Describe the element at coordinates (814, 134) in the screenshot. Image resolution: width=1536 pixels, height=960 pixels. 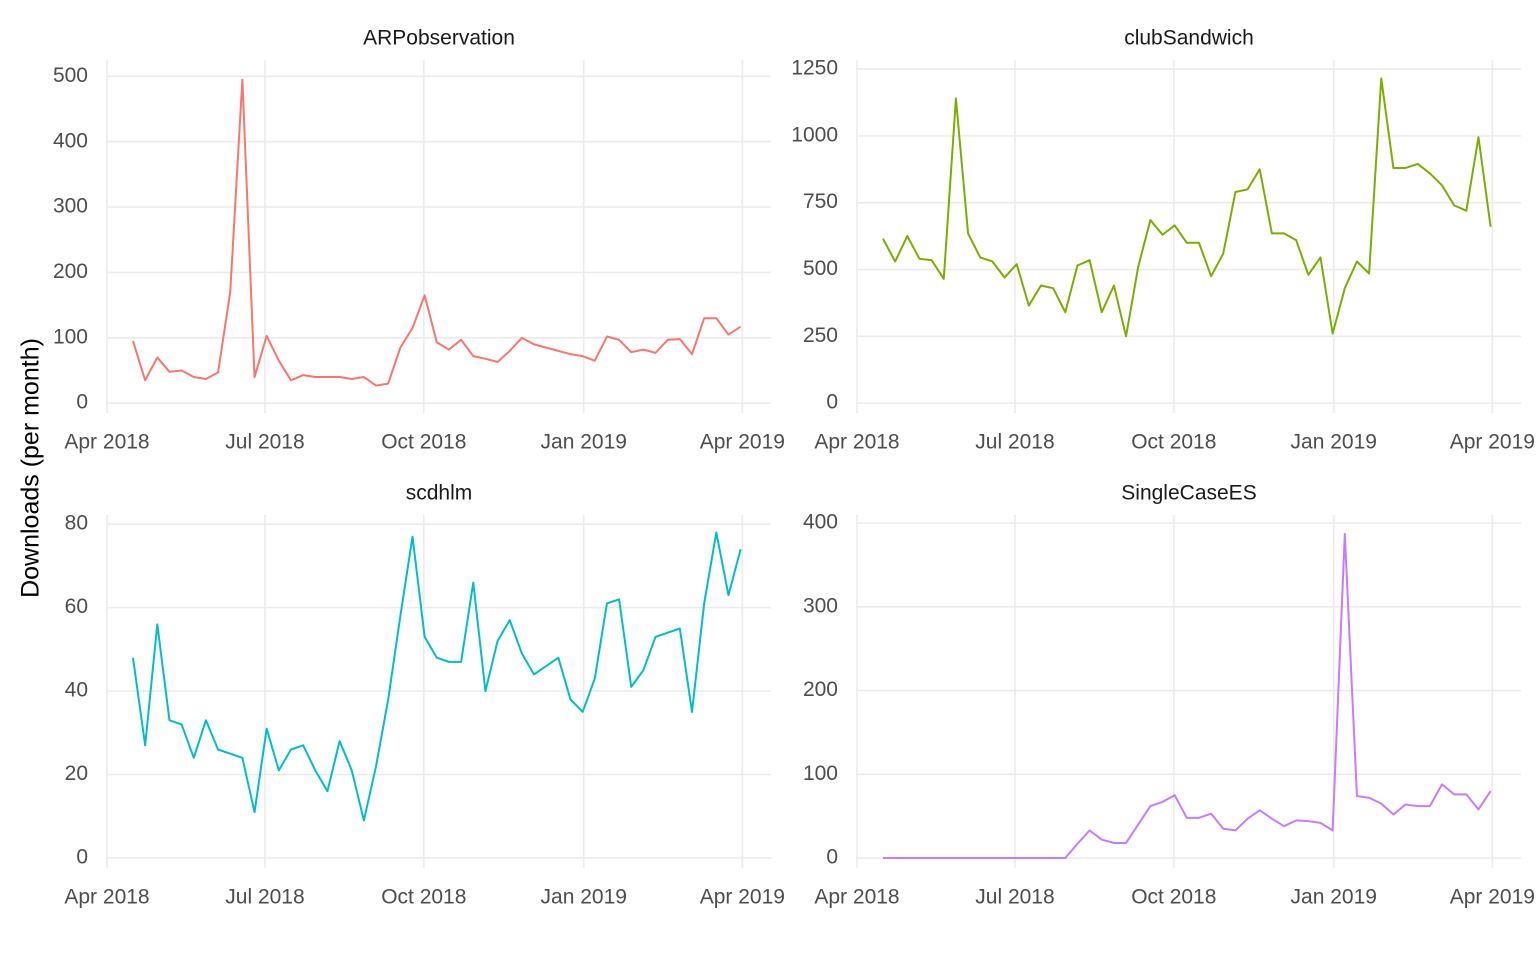
I see `y-tick-label: 1000` at that location.